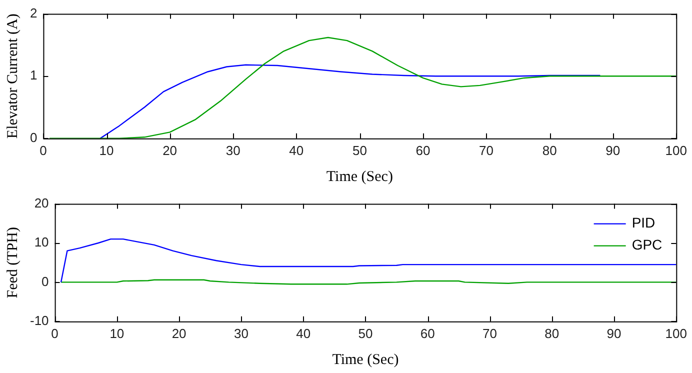 The width and height of the screenshot is (692, 373). I want to click on y-tick-label: -10, so click(39, 320).